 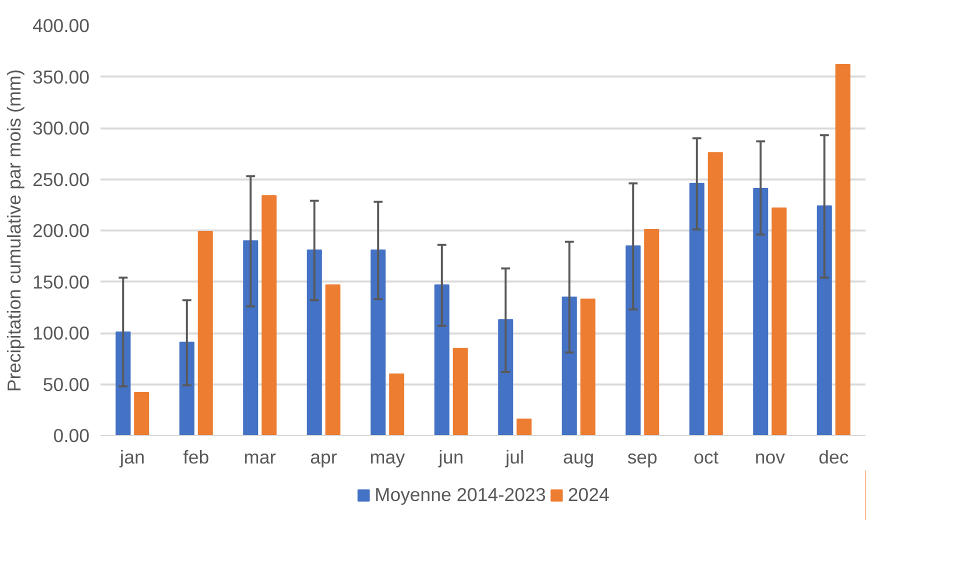 What do you see at coordinates (324, 457) in the screenshot?
I see `x-tick-label: apr` at bounding box center [324, 457].